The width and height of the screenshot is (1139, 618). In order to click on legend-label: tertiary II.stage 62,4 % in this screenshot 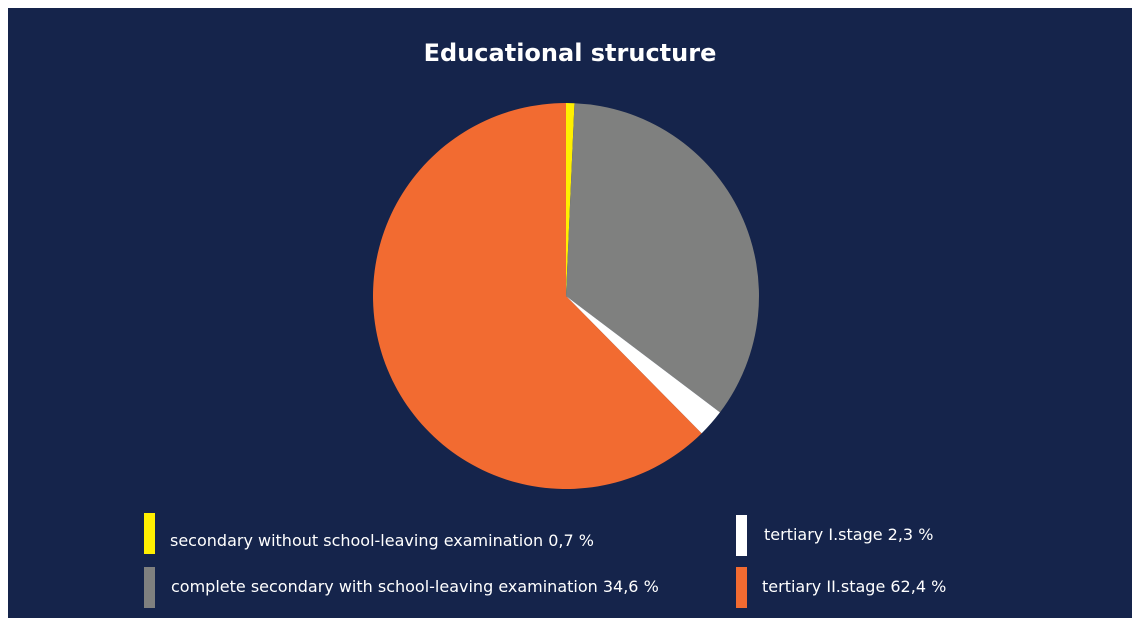, I will do `click(854, 586)`.